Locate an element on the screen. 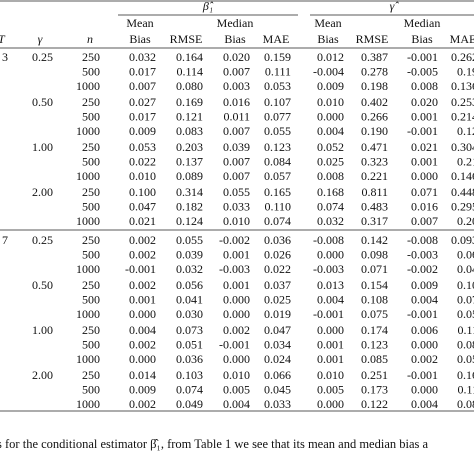 This screenshot has width=474, height=452. cell: 0.084 is located at coordinates (277, 161).